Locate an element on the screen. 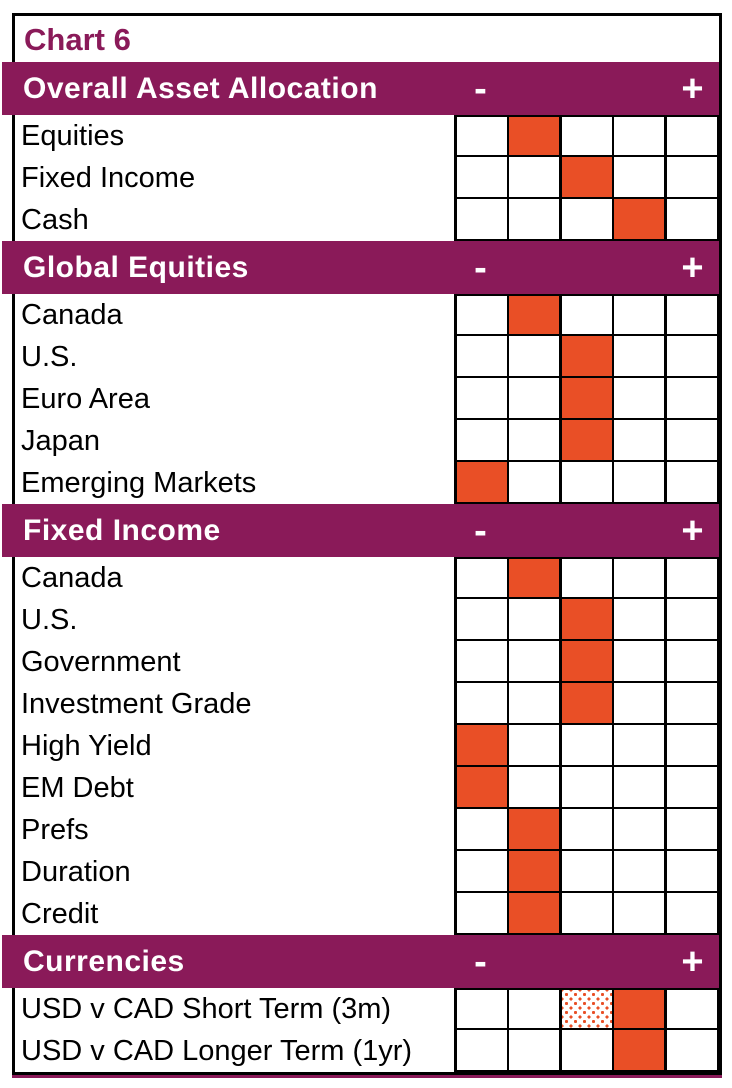  table-row: High Yield is located at coordinates (367, 746).